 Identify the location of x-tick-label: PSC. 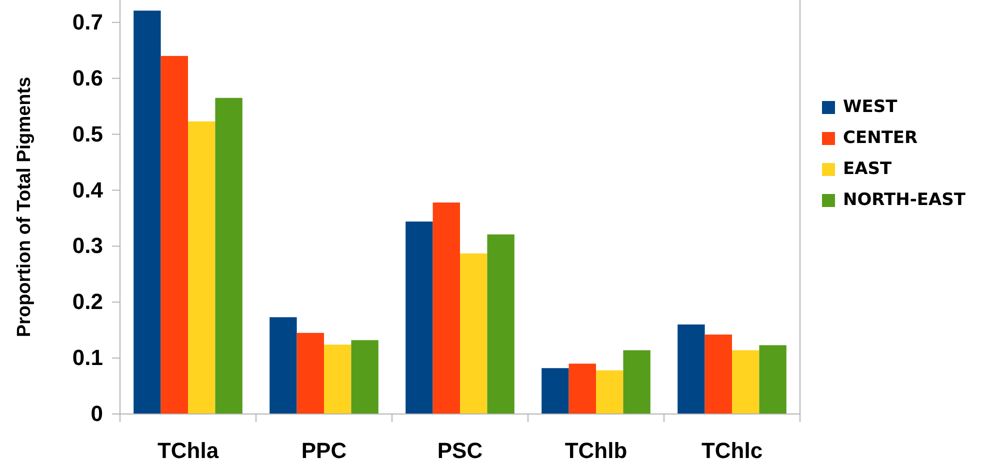
(460, 450).